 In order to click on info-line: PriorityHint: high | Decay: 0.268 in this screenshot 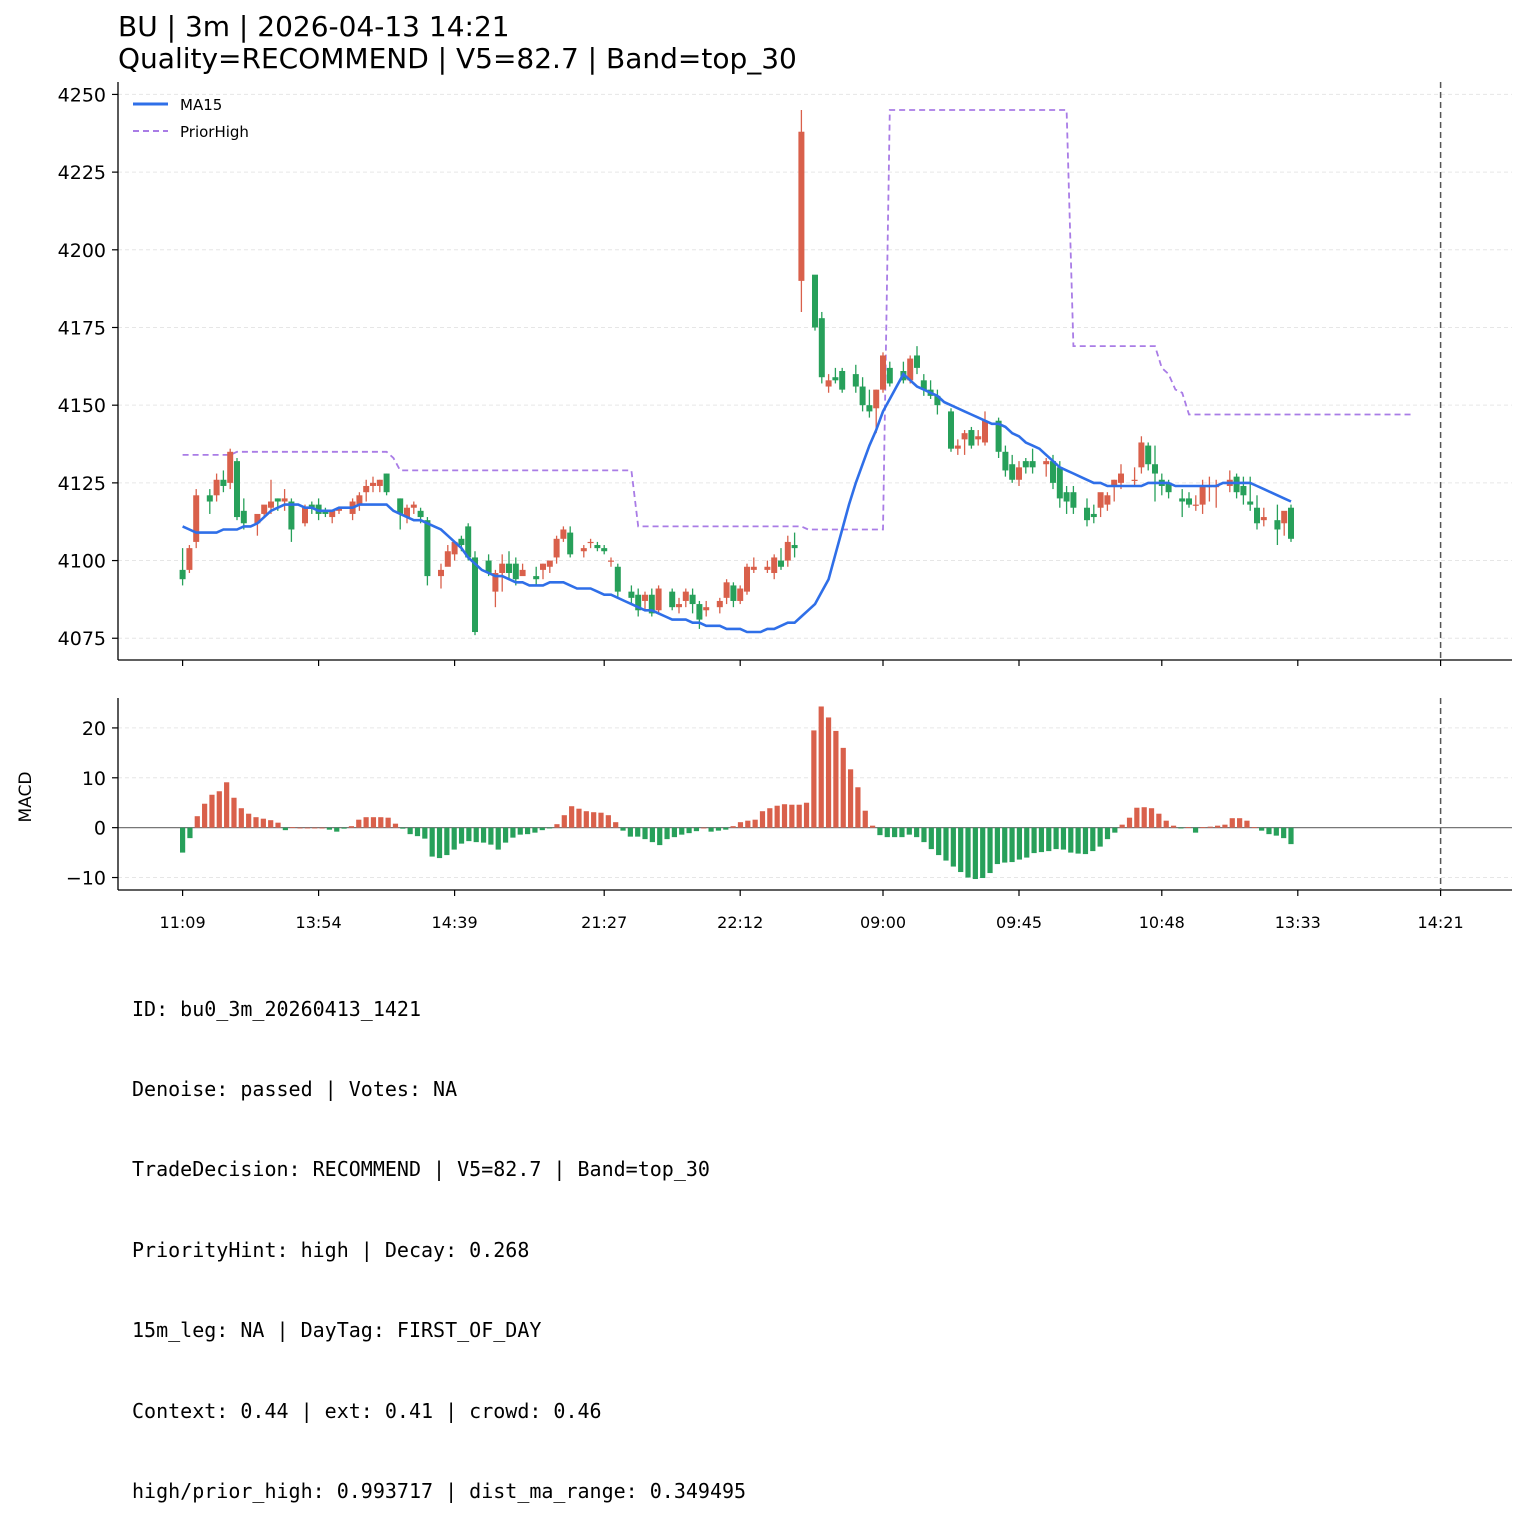, I will do `click(331, 1249)`.